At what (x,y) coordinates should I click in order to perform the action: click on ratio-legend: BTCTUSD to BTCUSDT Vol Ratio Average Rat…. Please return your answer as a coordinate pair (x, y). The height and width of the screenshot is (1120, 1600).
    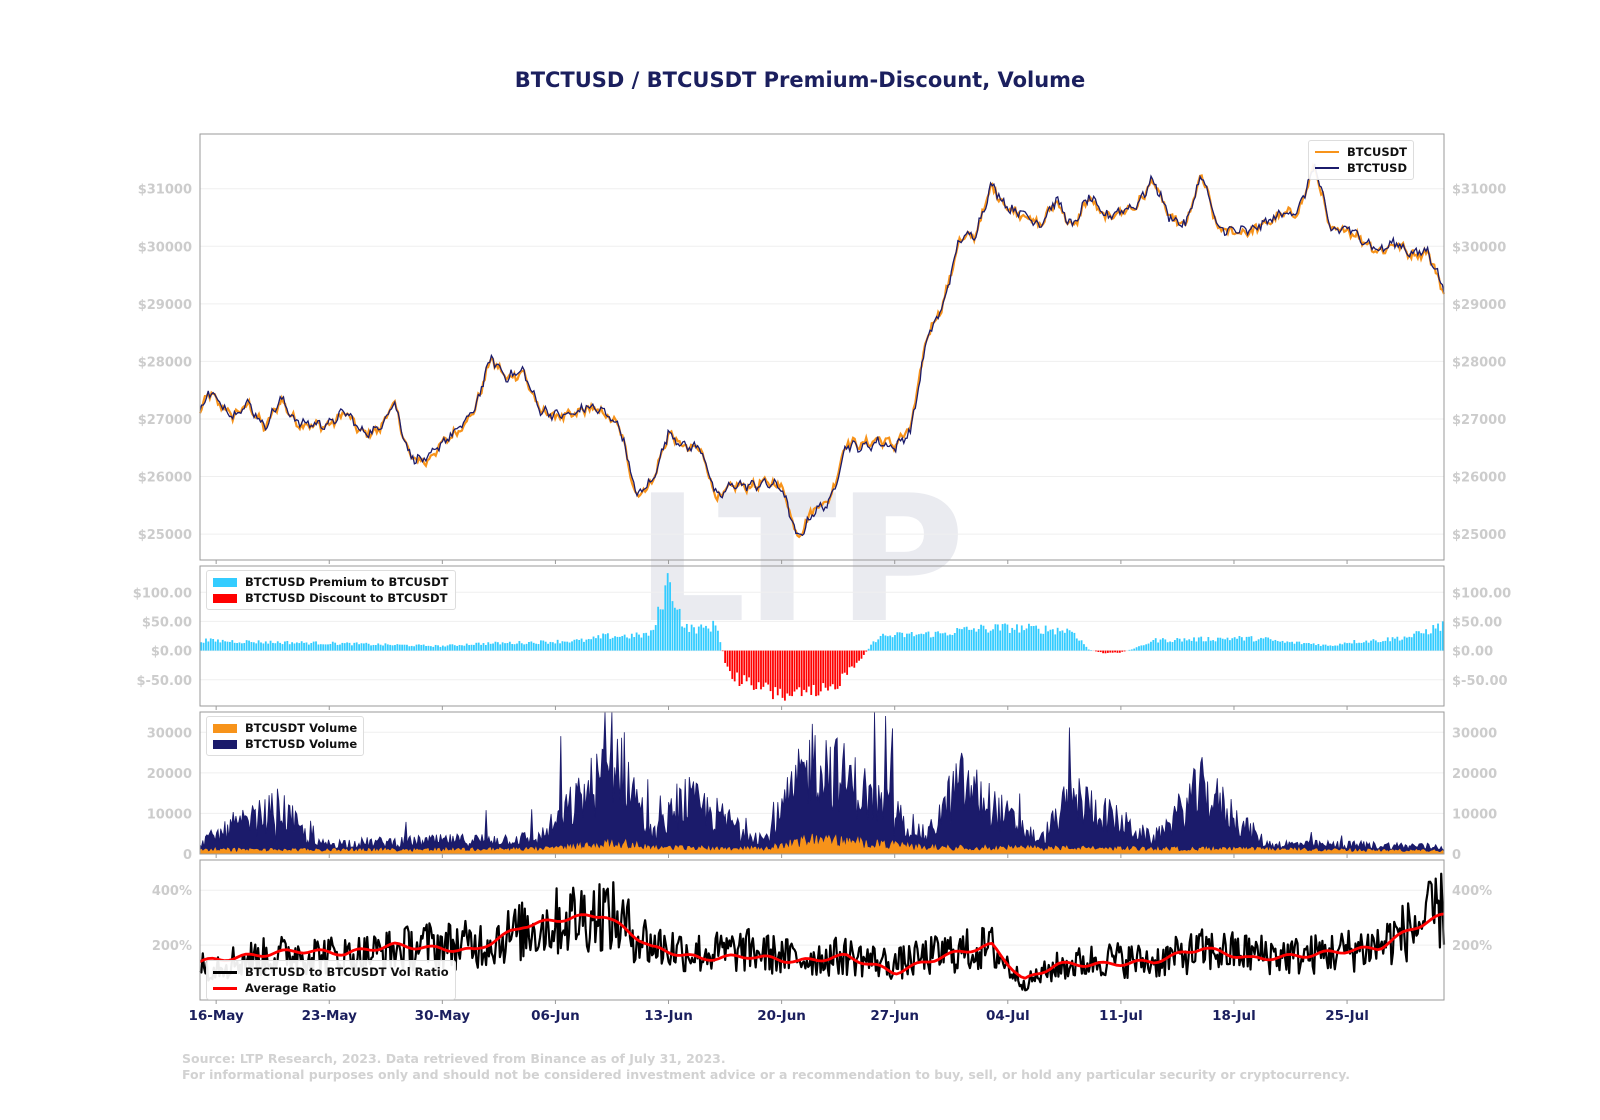
    Looking at the image, I should click on (331, 980).